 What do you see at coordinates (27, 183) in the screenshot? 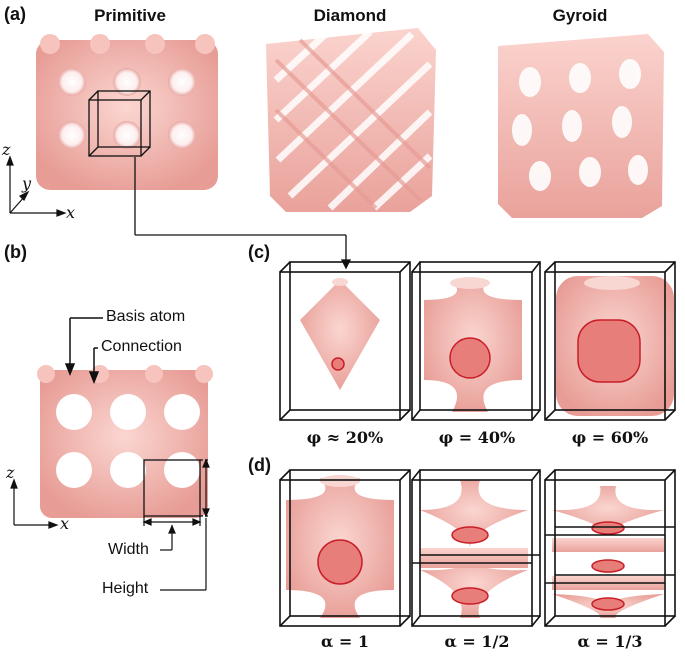
I see `axis-a-y: y` at bounding box center [27, 183].